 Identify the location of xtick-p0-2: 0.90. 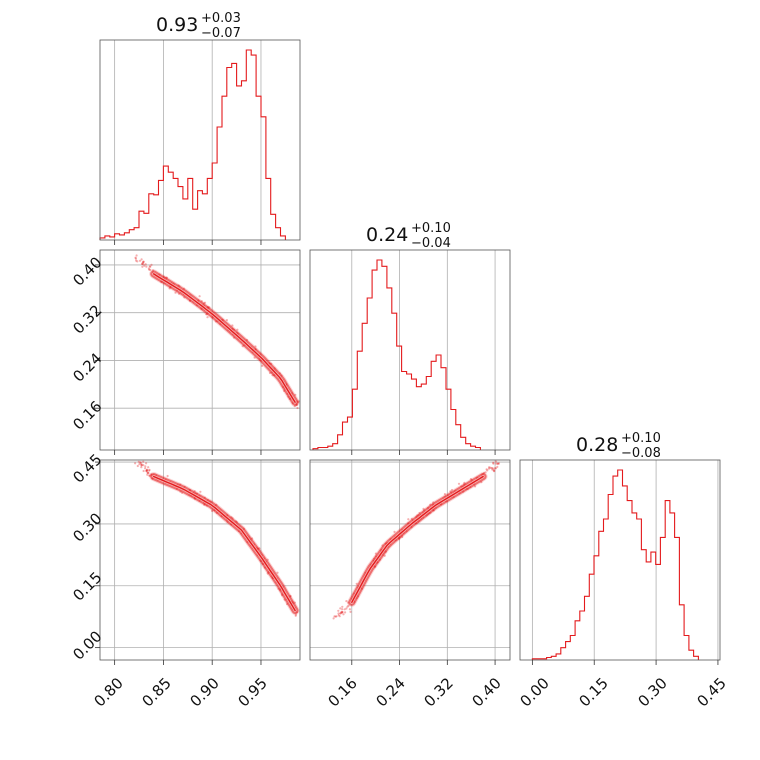
(204, 692).